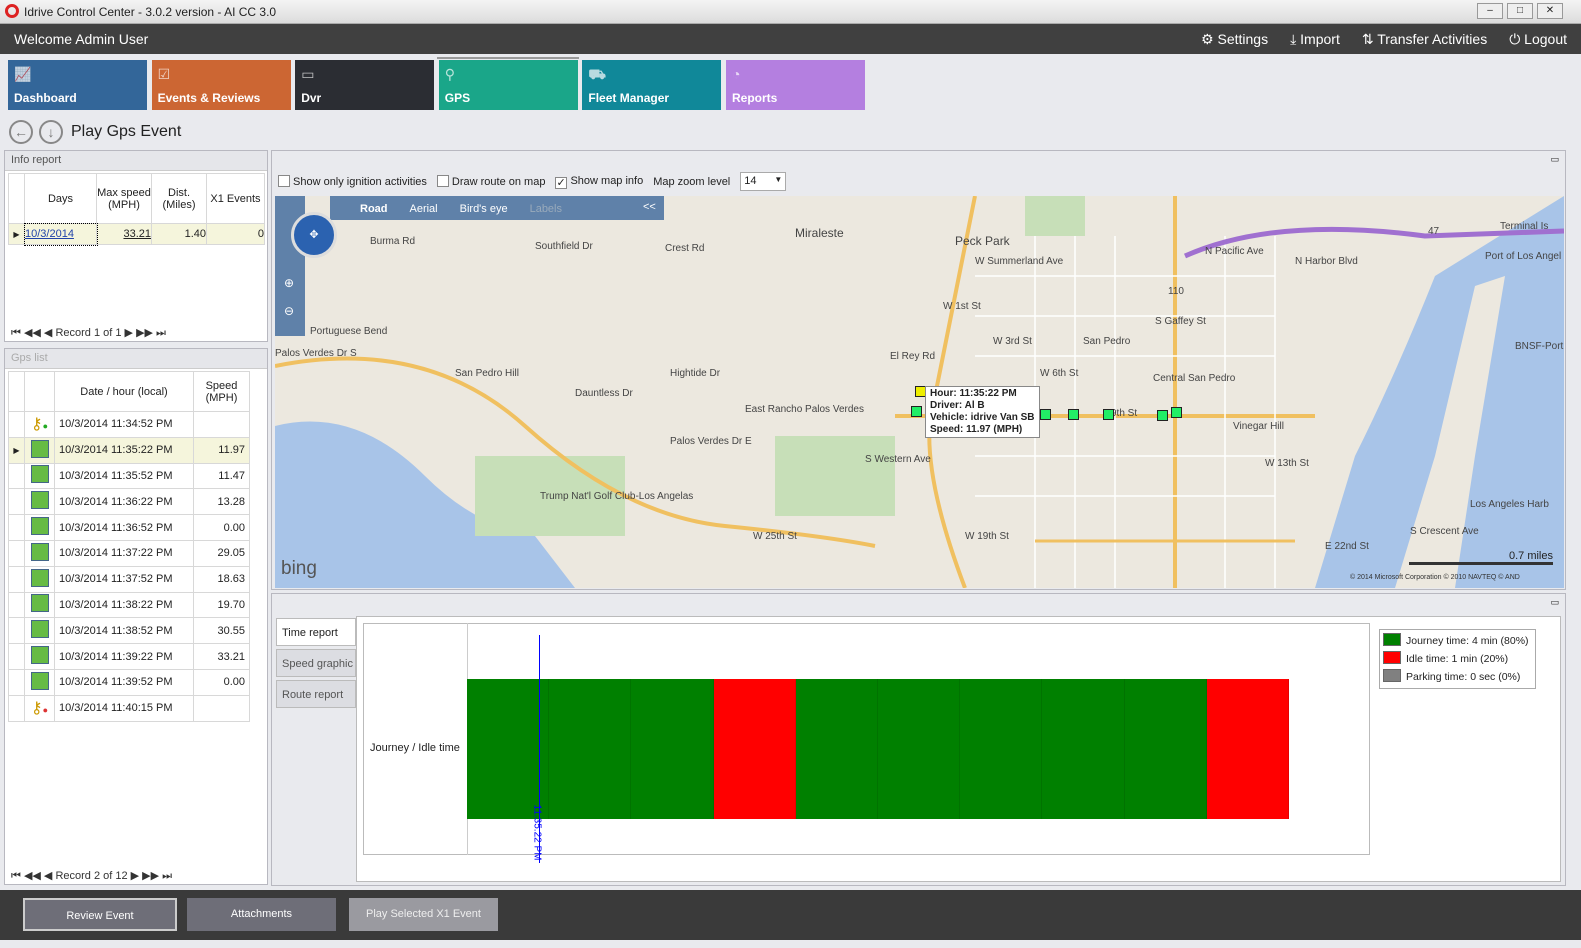 This screenshot has width=1581, height=948. I want to click on minimize-button: –, so click(1490, 11).